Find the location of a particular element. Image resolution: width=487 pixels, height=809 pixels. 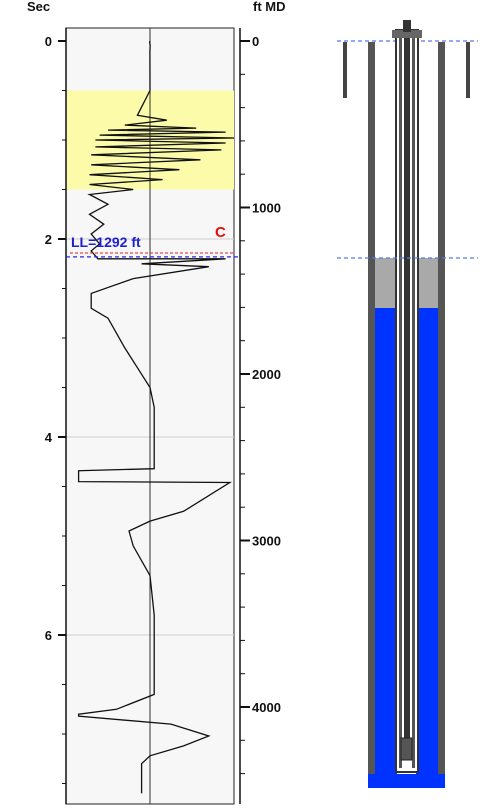

fluid-column-left is located at coordinates (386, 548).